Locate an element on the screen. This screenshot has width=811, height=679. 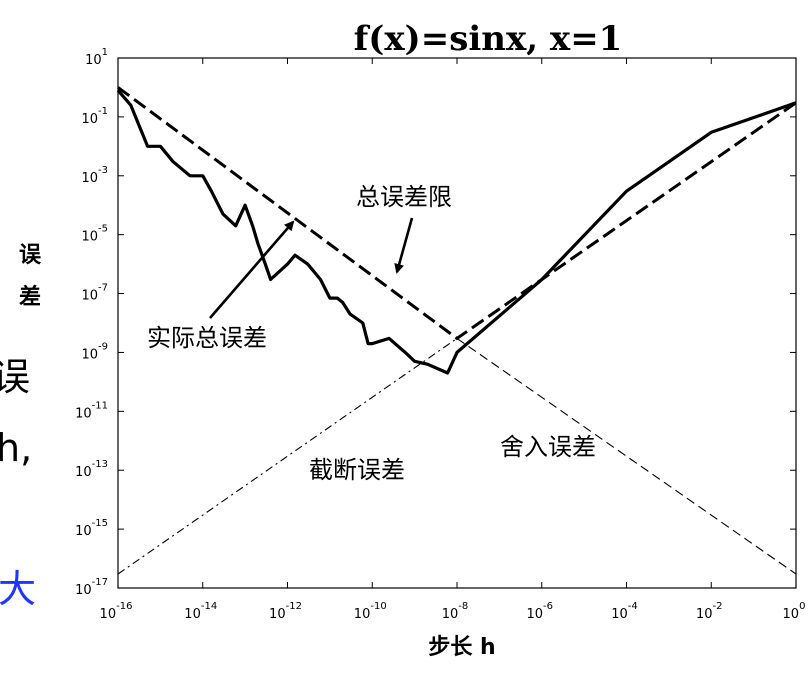
series-truncation_error is located at coordinates (287, 456).